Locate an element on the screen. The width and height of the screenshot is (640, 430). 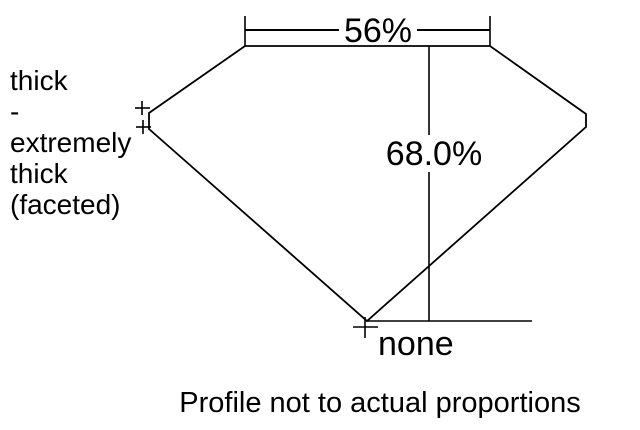
culet-label: none is located at coordinates (416, 344).